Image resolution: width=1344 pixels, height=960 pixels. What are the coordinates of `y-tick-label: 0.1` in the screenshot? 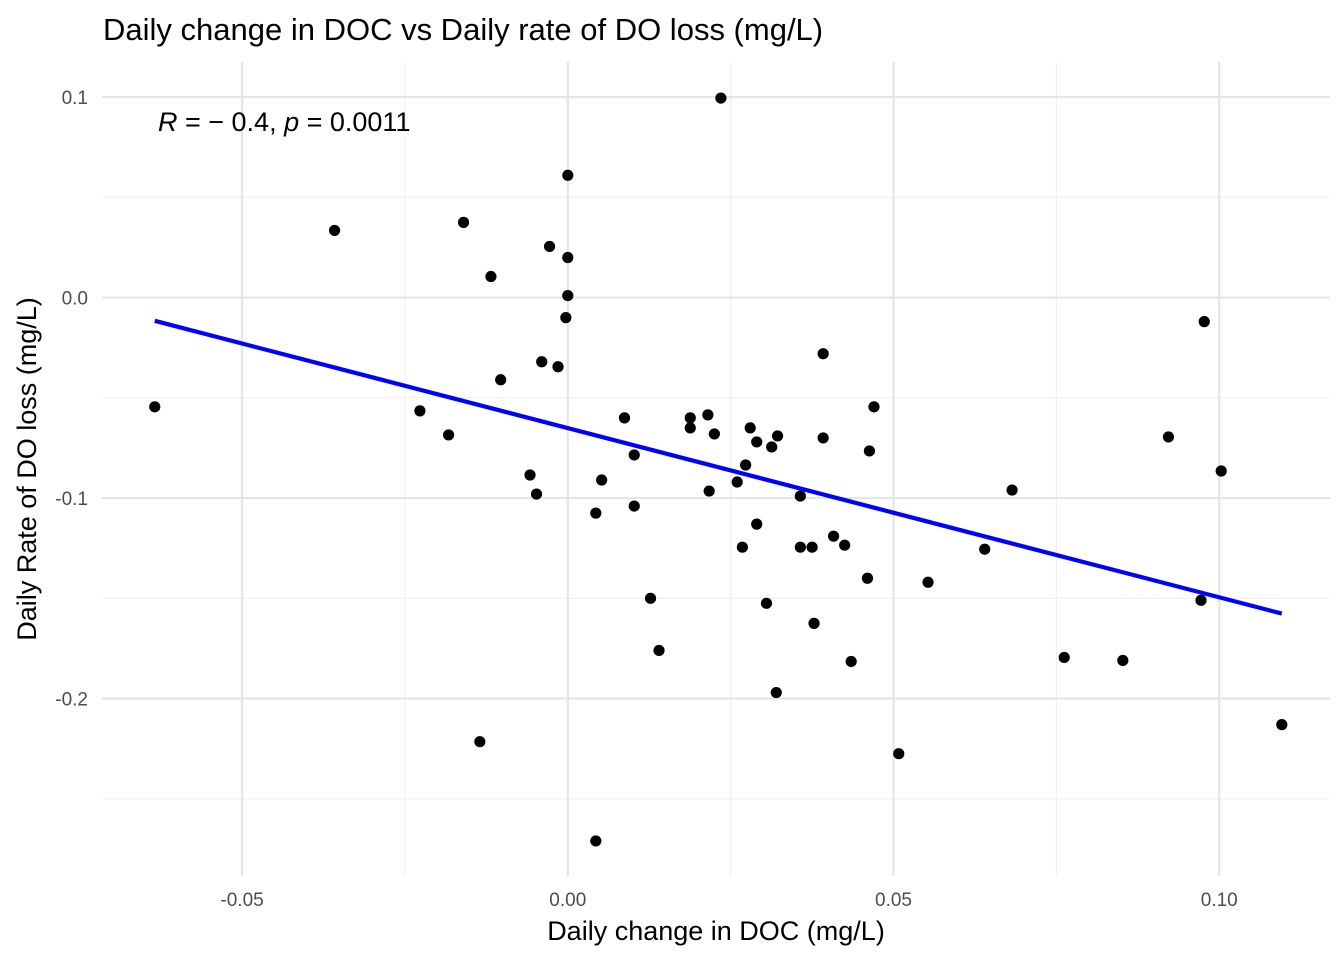 It's located at (75, 98).